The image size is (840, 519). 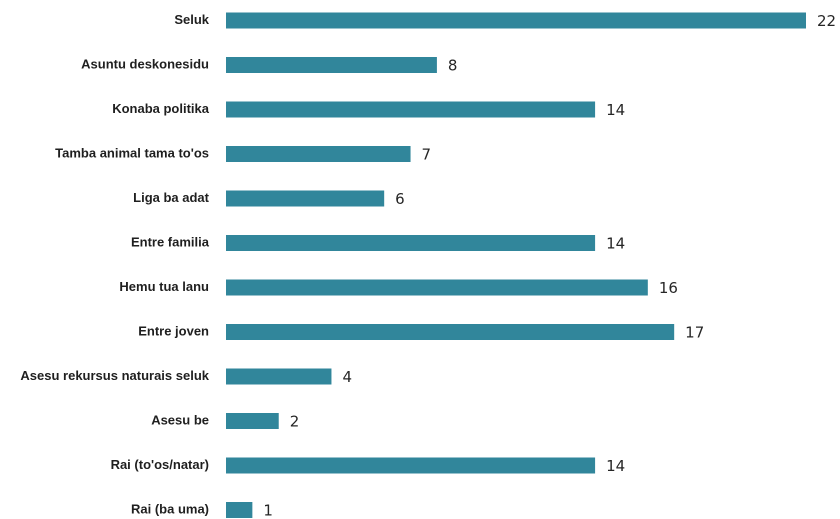 What do you see at coordinates (170, 508) in the screenshot?
I see `category-label: Rai (ba uma)` at bounding box center [170, 508].